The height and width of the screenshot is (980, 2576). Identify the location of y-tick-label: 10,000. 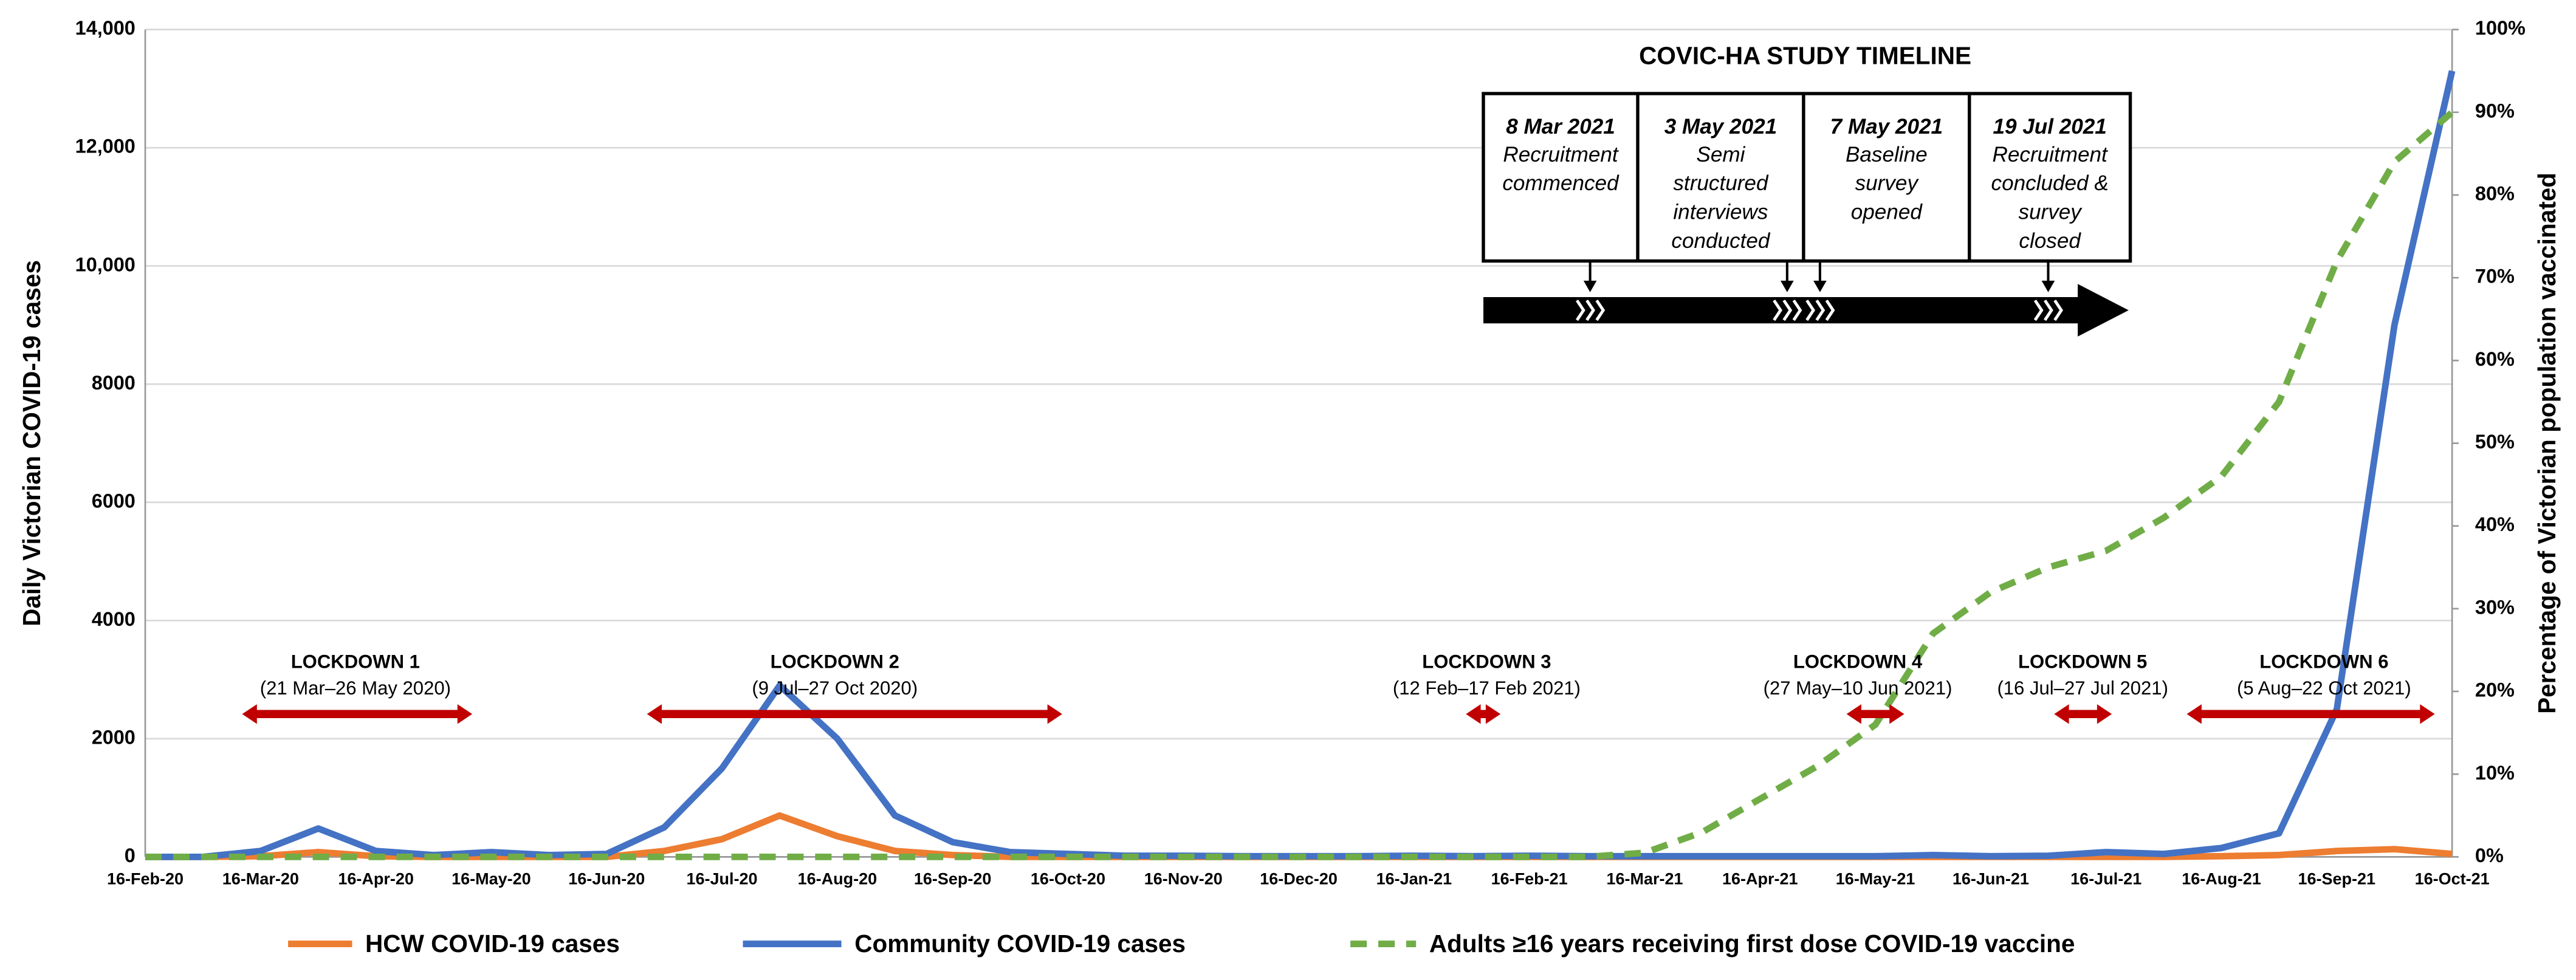
(105, 264).